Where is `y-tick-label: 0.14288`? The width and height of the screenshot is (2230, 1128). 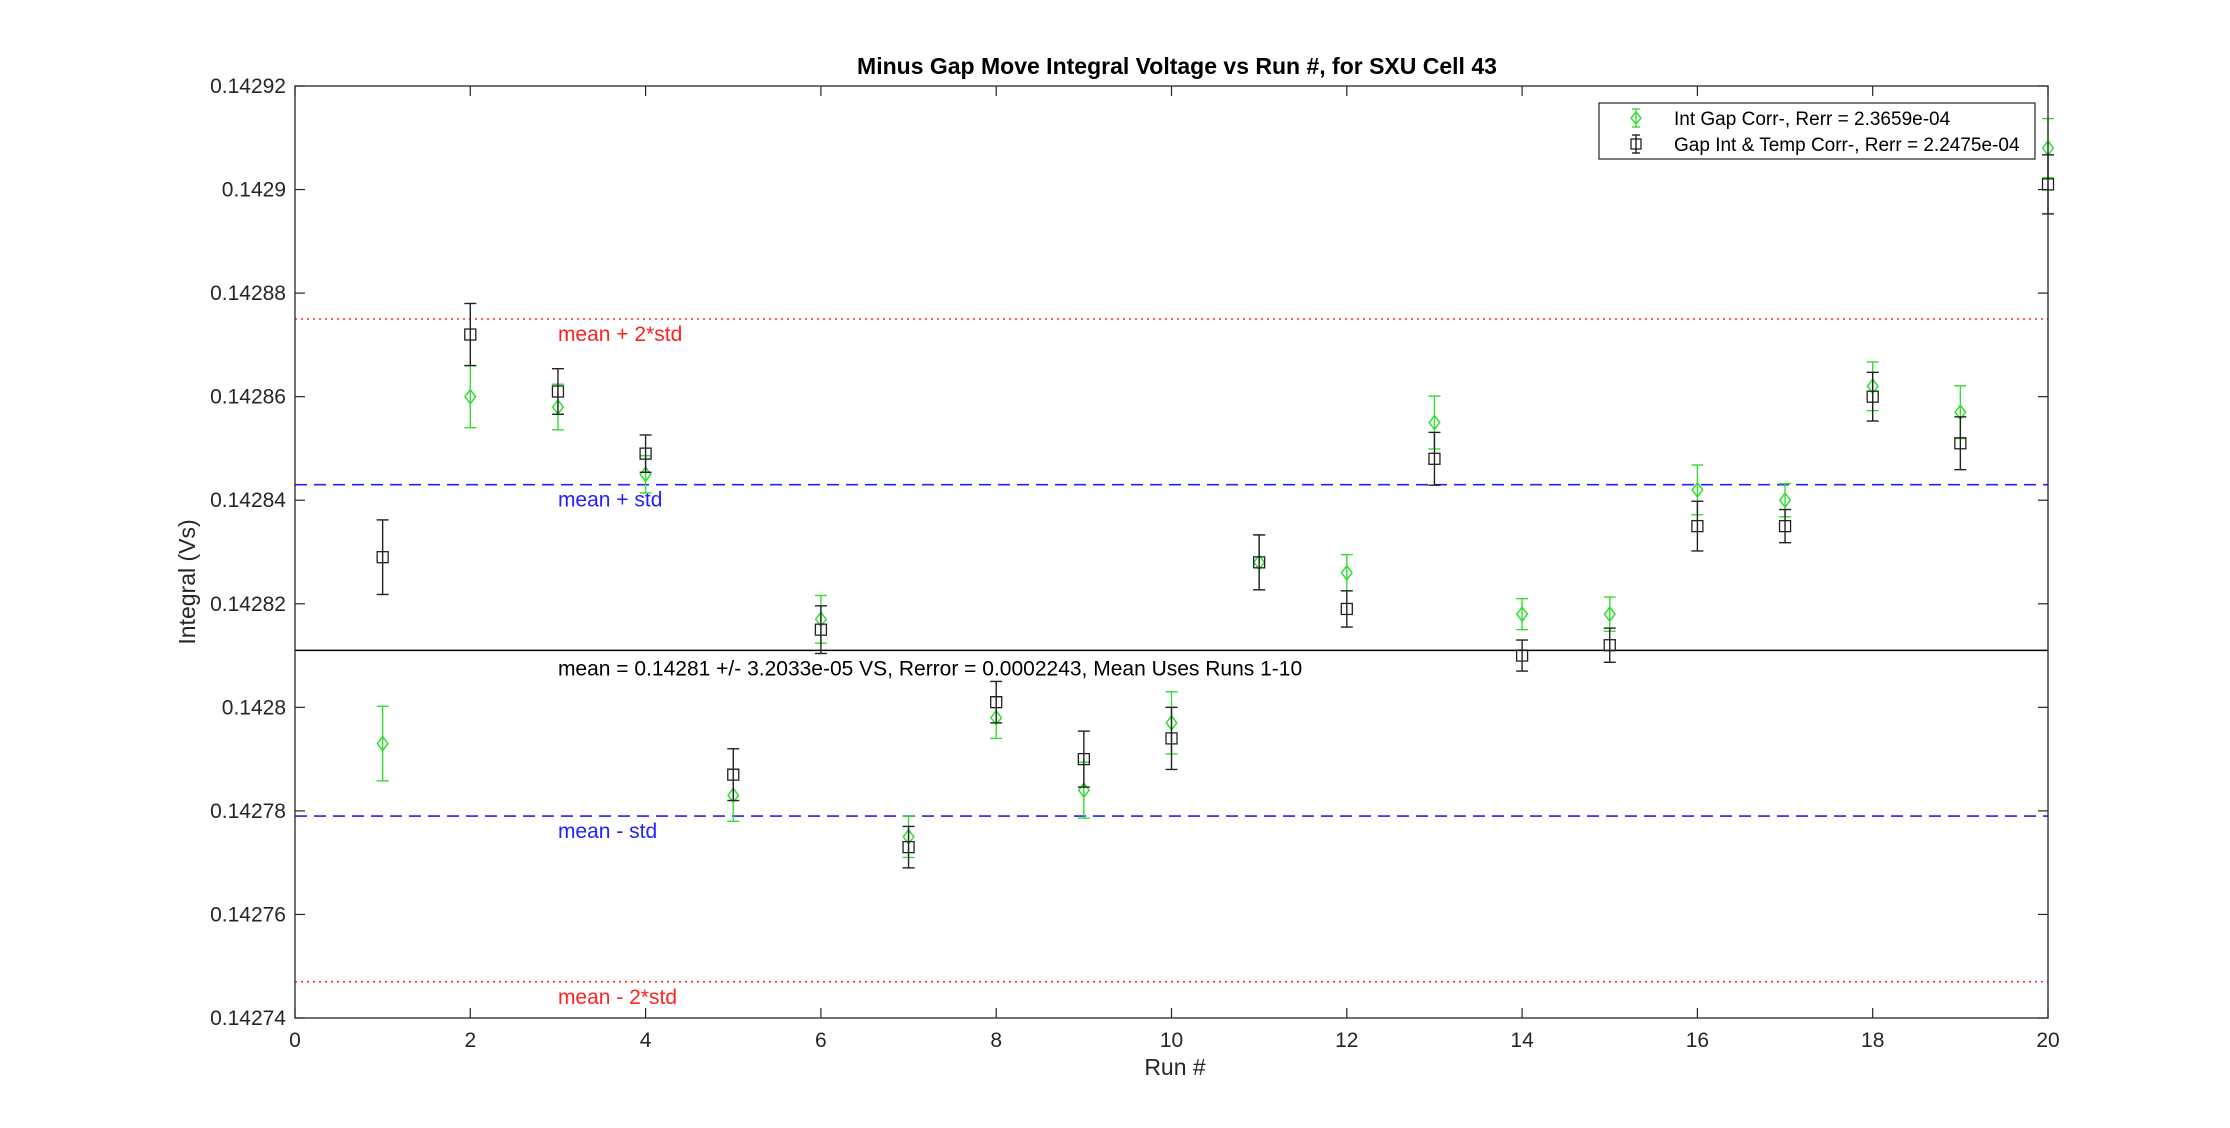 y-tick-label: 0.14288 is located at coordinates (248, 293).